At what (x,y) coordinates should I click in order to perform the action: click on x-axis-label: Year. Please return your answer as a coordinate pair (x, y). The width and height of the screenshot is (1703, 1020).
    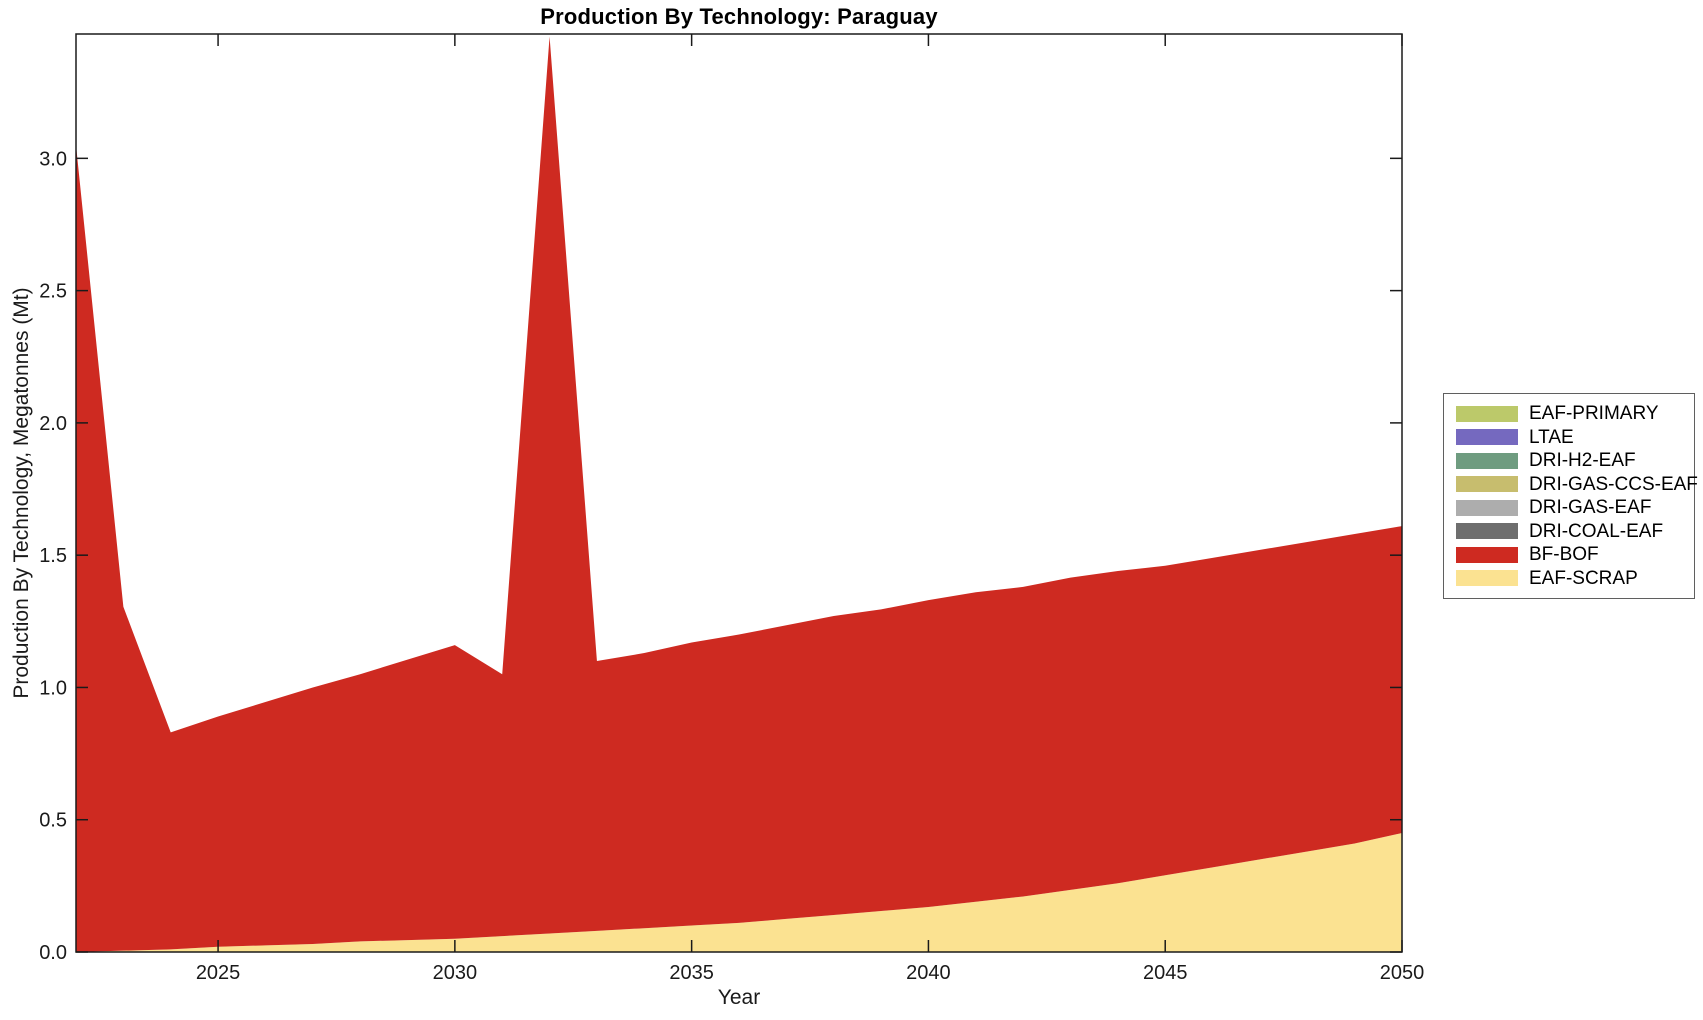
    Looking at the image, I should click on (739, 997).